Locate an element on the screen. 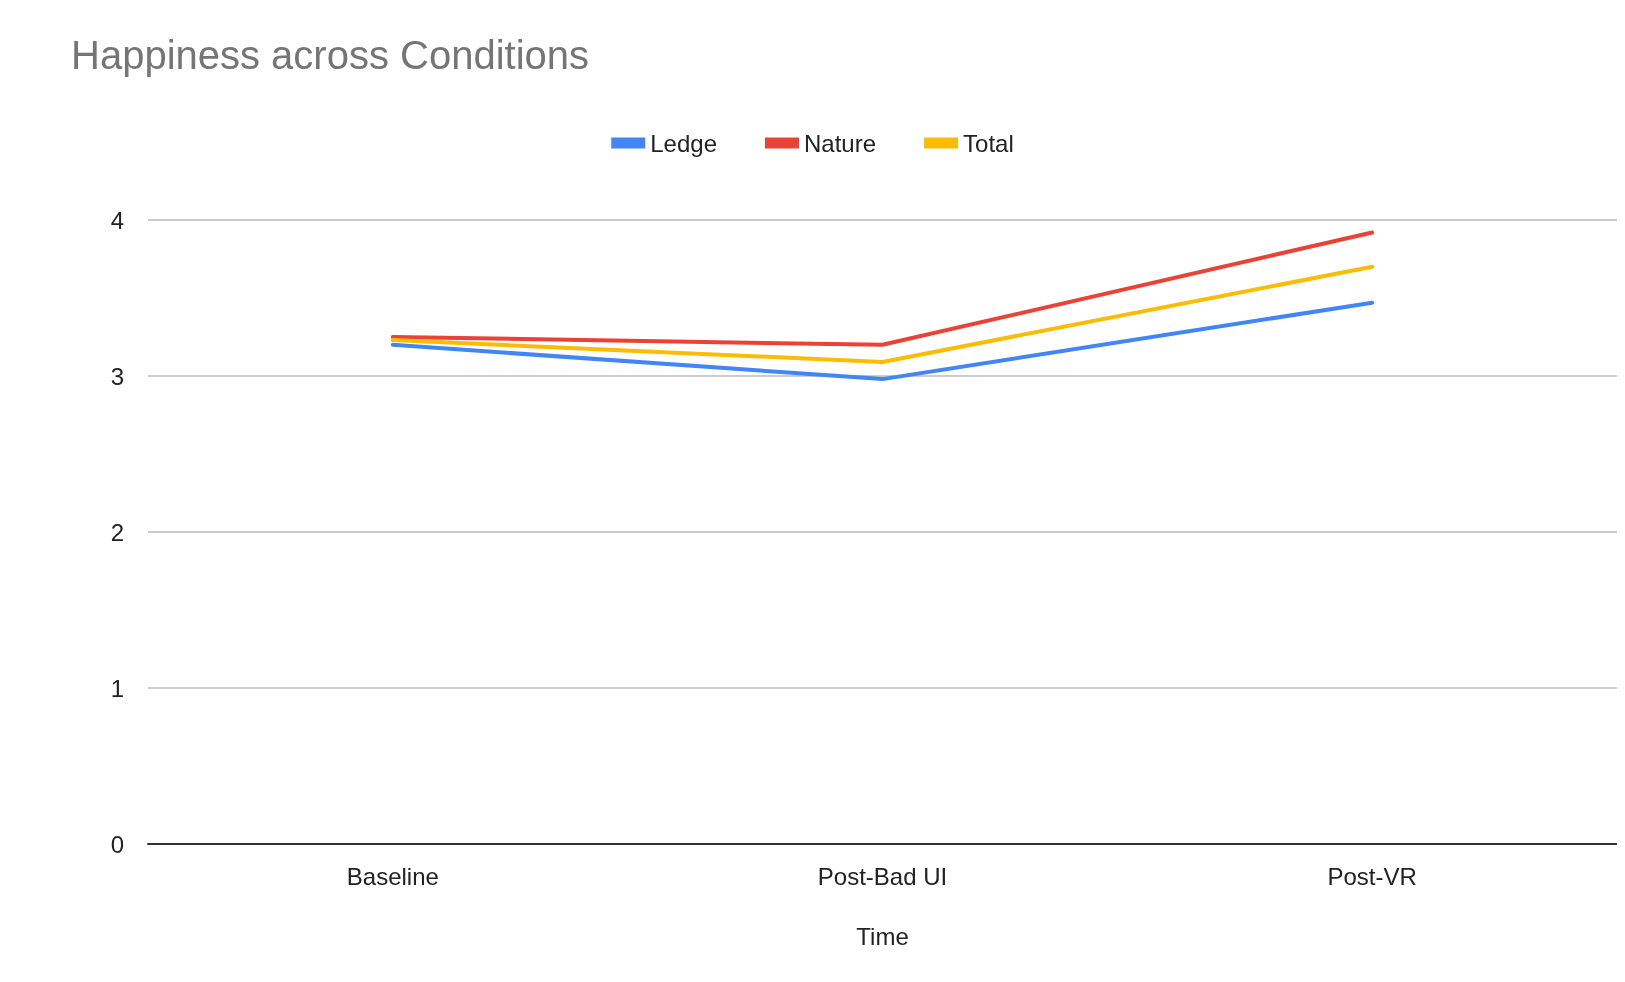 The width and height of the screenshot is (1625, 982). x-tick-label: Post-Bad UI is located at coordinates (882, 876).